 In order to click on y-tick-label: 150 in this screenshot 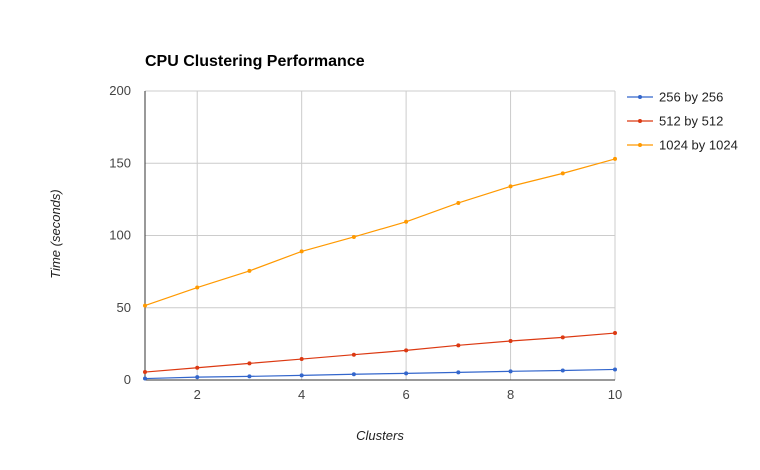, I will do `click(120, 162)`.